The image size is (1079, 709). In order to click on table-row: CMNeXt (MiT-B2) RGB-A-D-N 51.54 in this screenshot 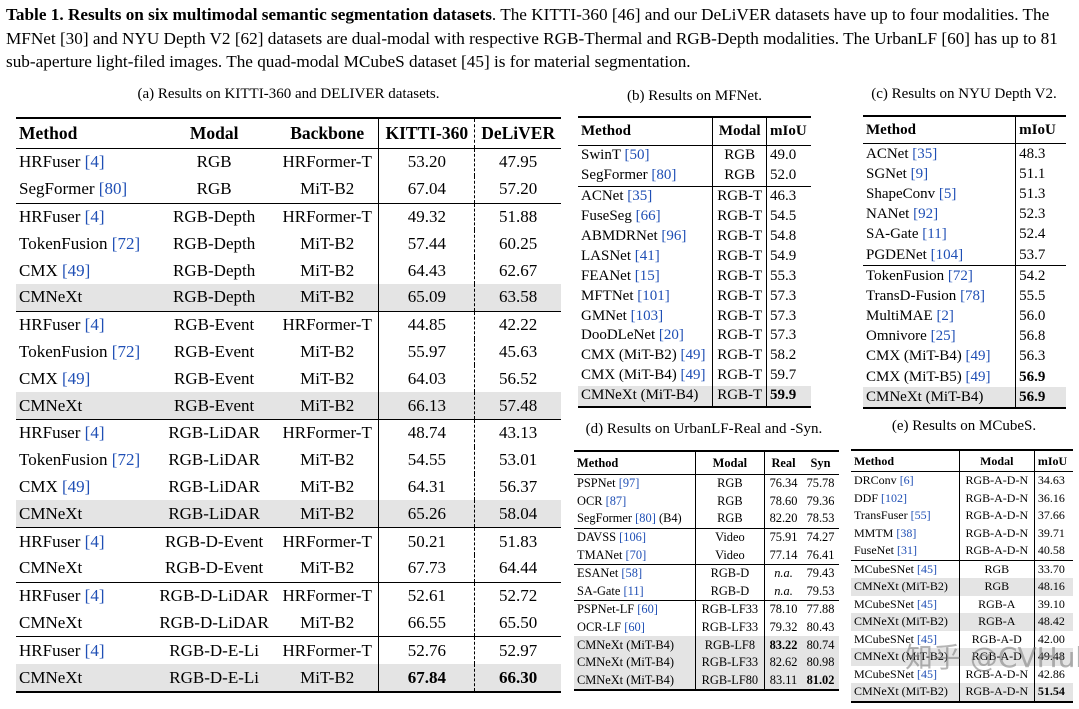, I will do `click(962, 692)`.